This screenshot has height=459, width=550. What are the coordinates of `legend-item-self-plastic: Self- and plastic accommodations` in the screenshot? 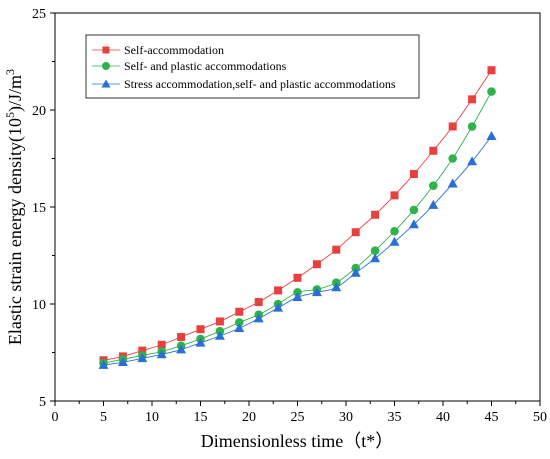 It's located at (189, 66).